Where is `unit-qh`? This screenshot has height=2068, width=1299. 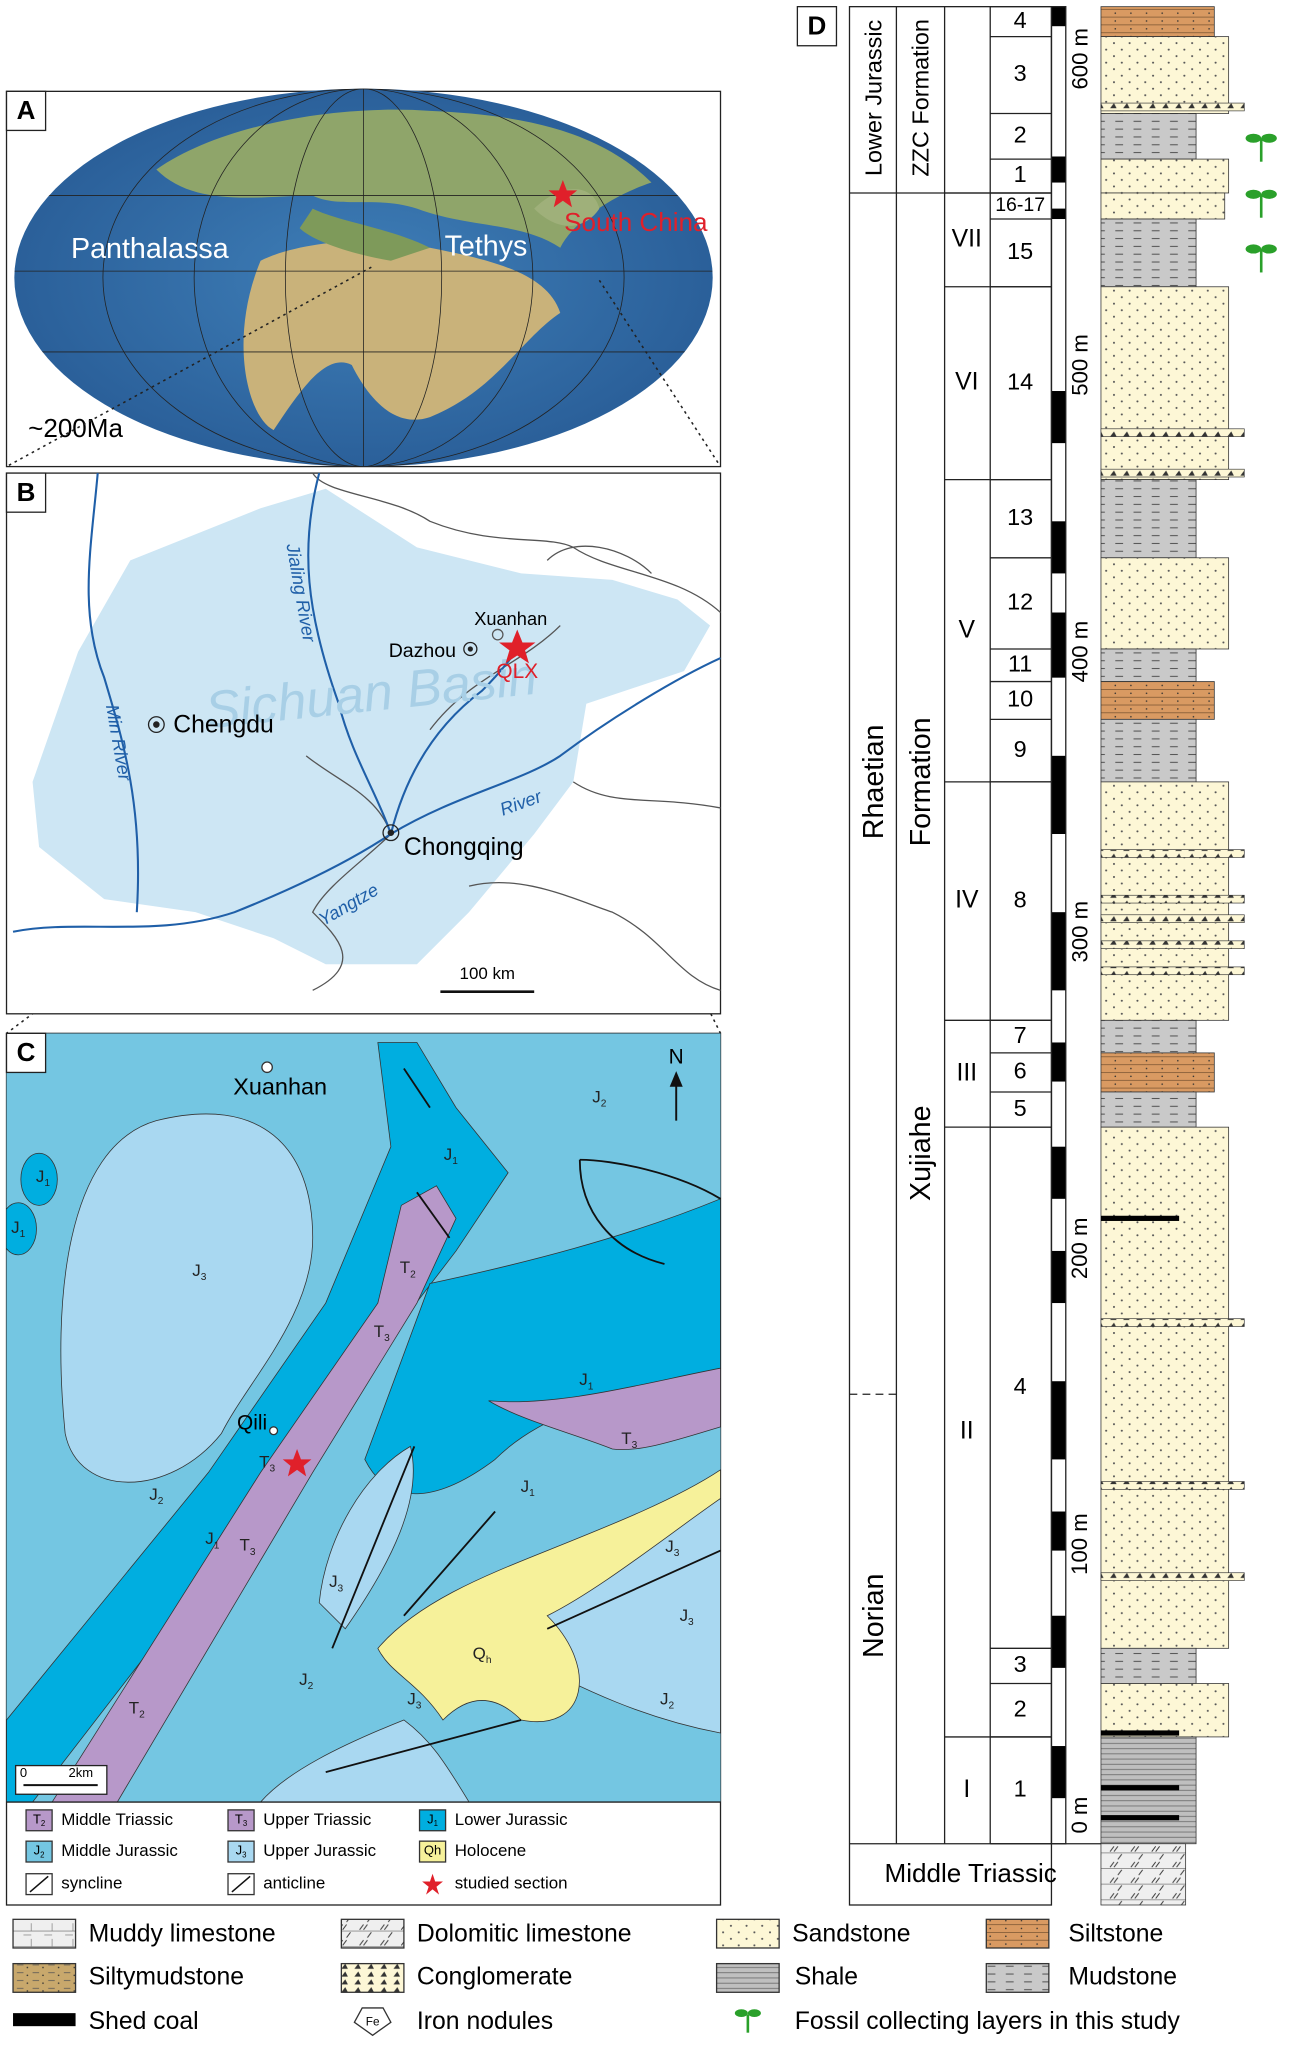
unit-qh is located at coordinates (549, 1595).